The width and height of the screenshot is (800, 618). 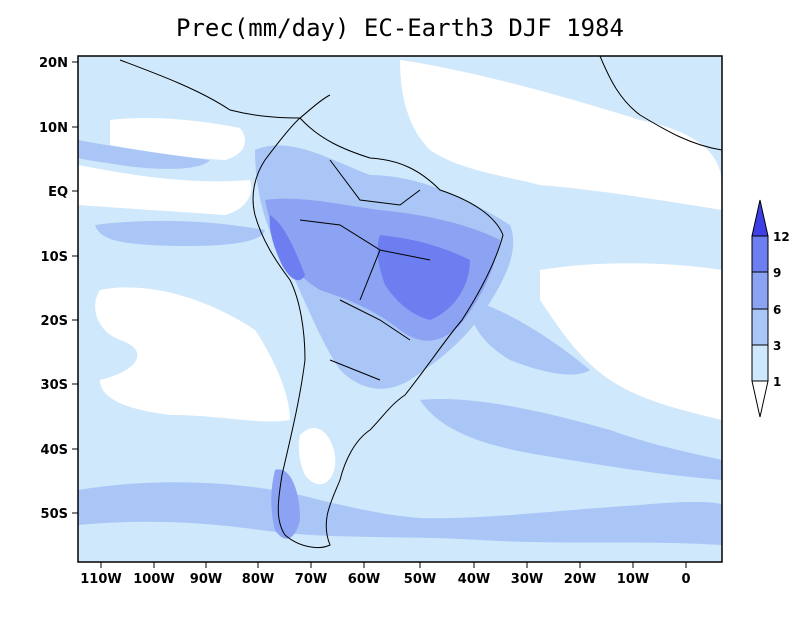 I want to click on colorbar-label: 3, so click(x=777, y=346).